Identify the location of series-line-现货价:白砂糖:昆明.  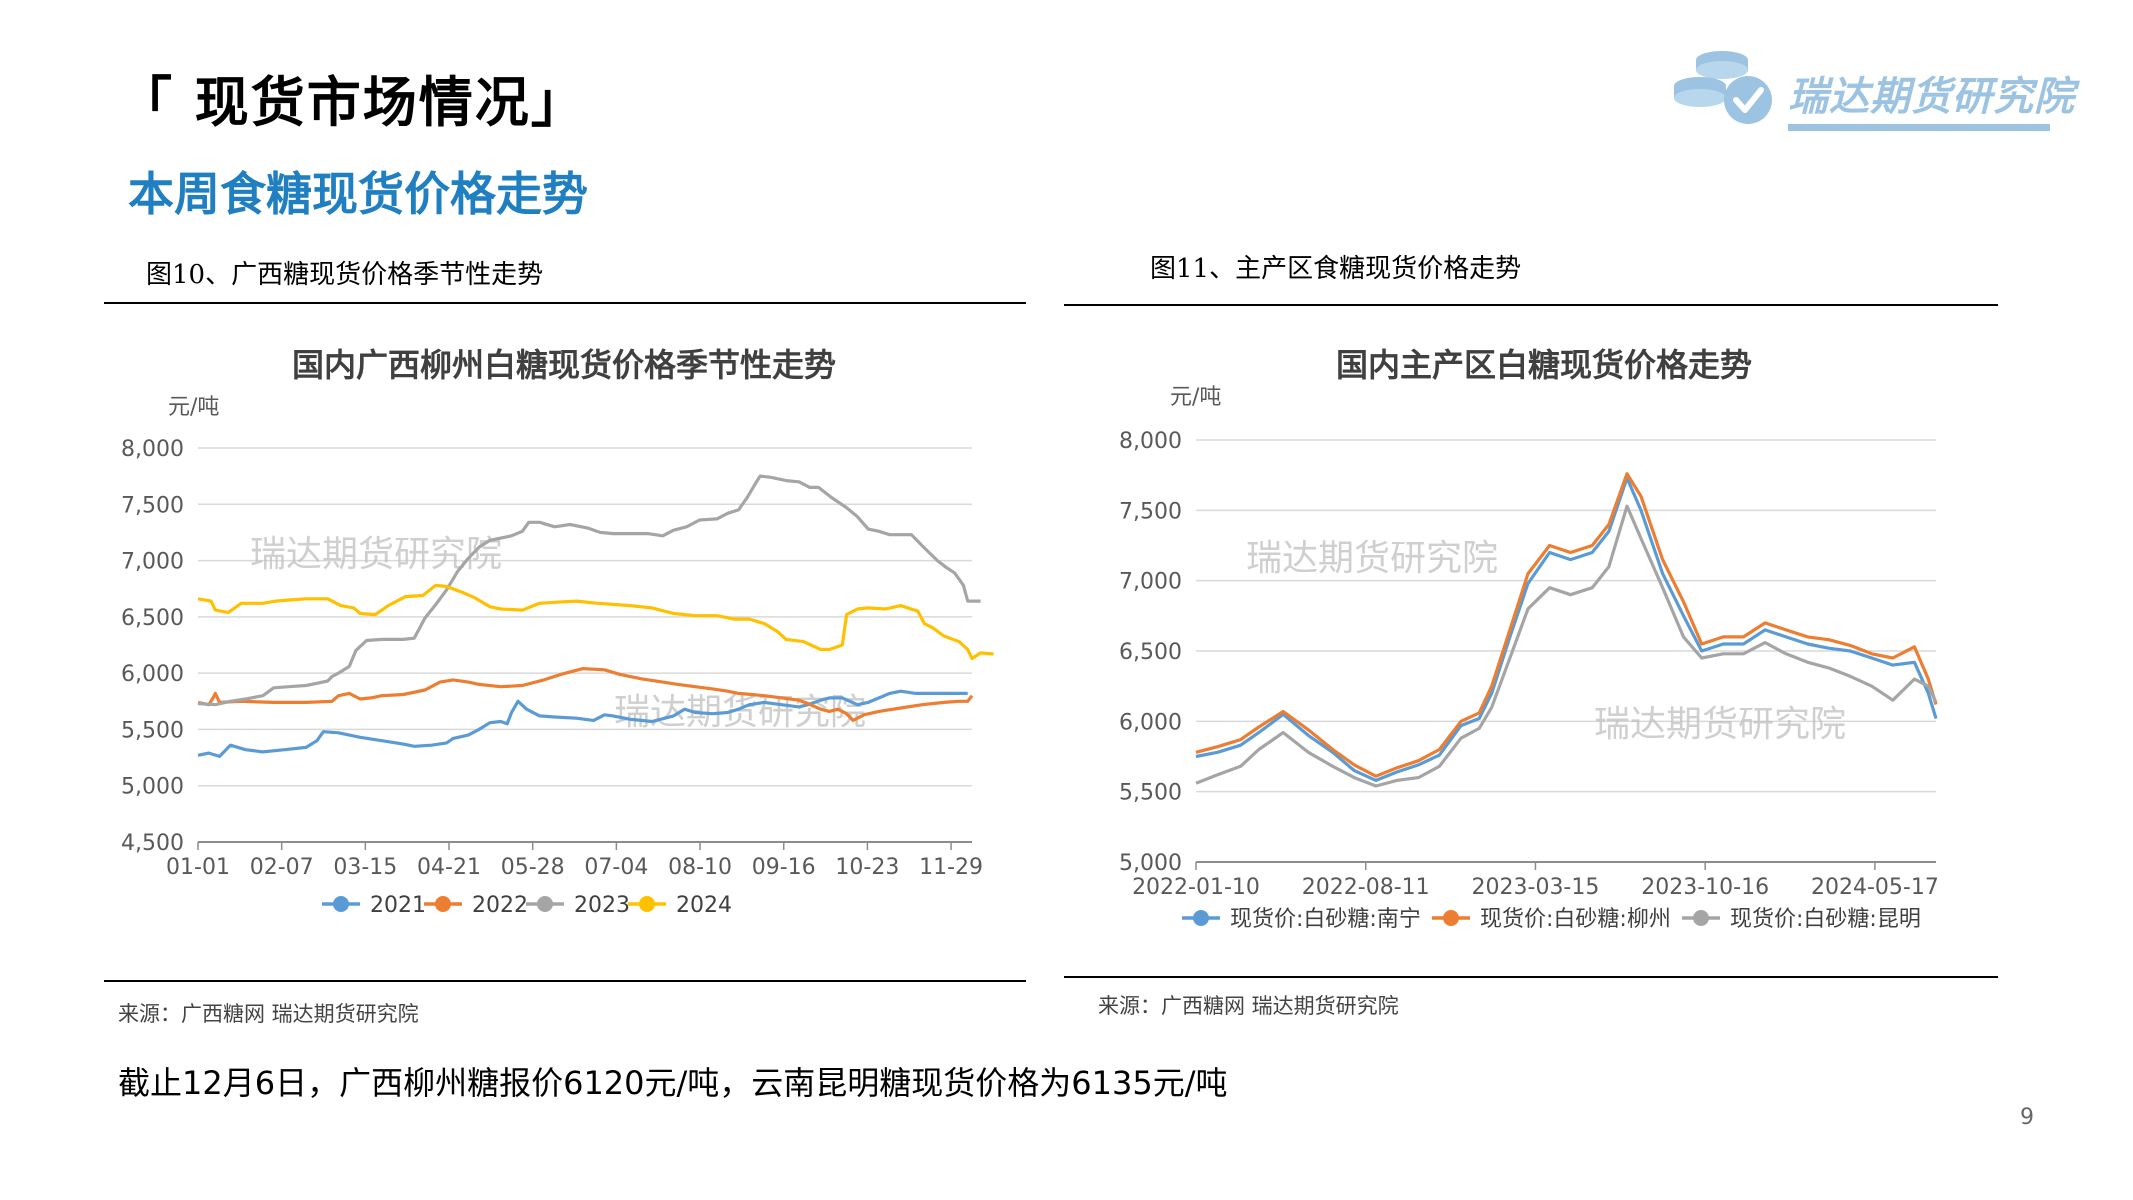
(1566, 646).